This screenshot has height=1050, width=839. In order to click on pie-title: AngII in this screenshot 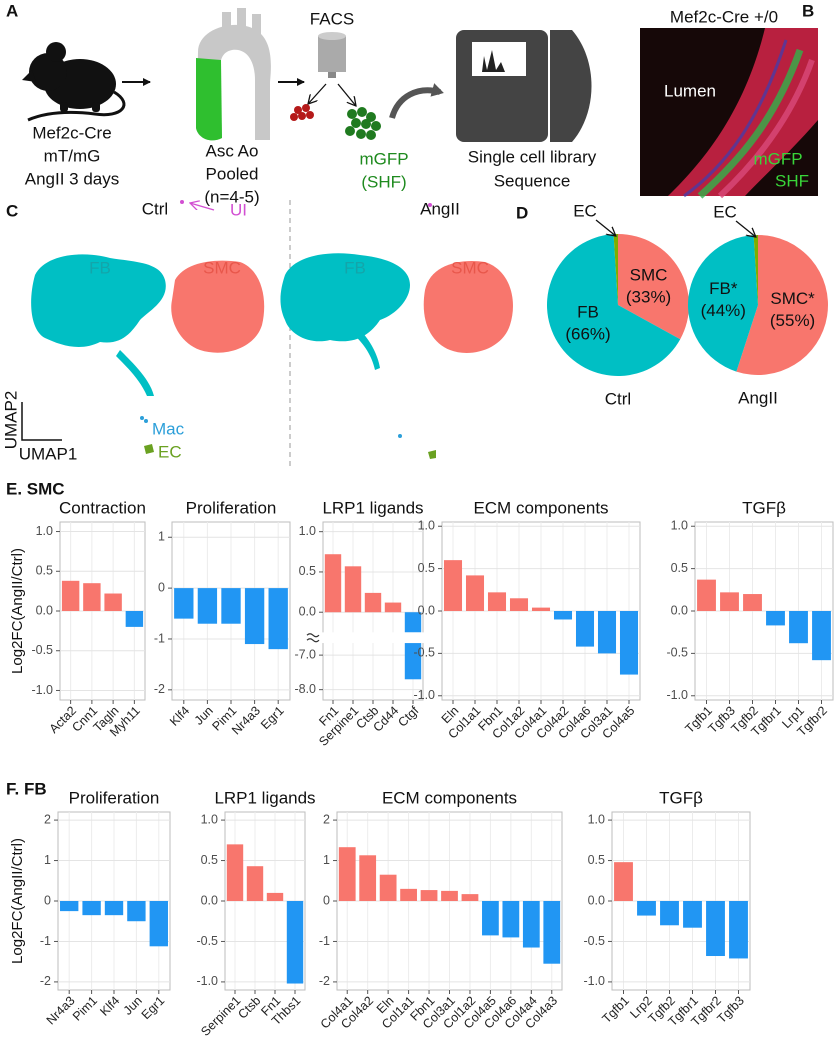, I will do `click(758, 397)`.